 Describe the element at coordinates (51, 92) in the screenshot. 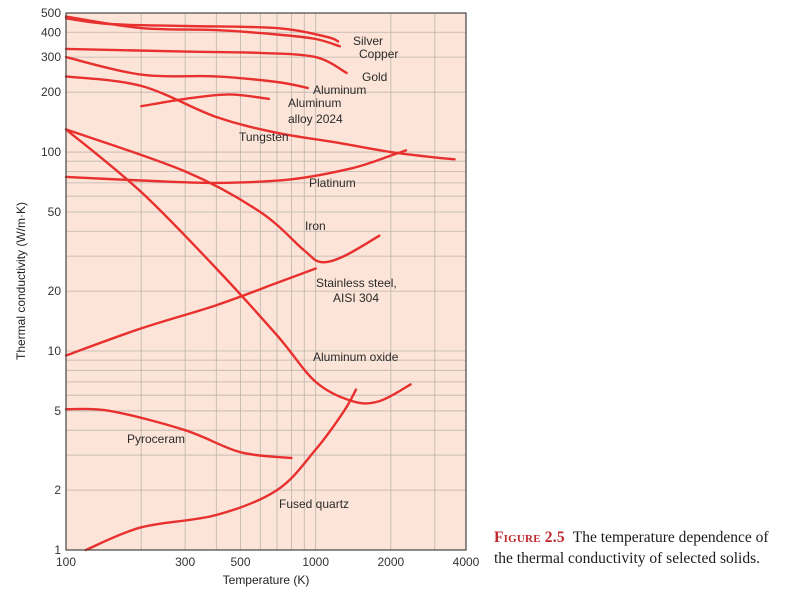

I see `y-tick-label: 200` at that location.